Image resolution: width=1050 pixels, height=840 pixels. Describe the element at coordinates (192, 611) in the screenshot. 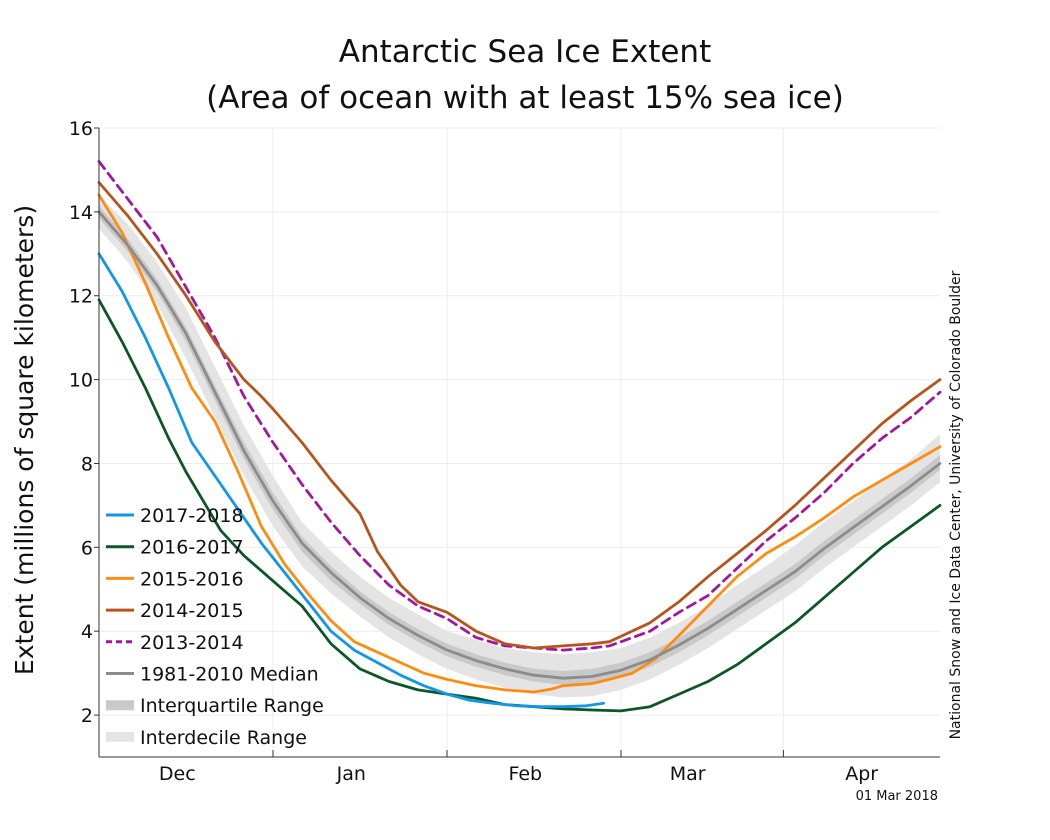

I see `legend-label-2014-2015: 2014-2015` at that location.